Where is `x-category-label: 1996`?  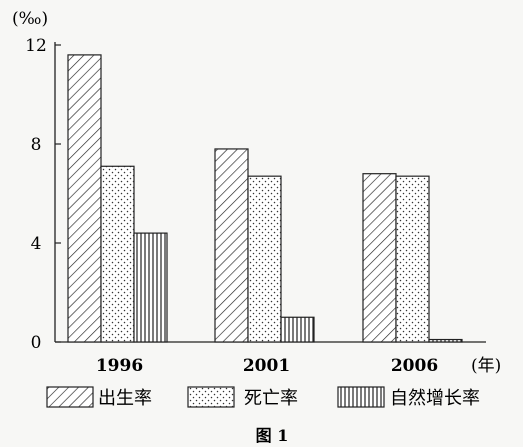
x-category-label: 1996 is located at coordinates (119, 366).